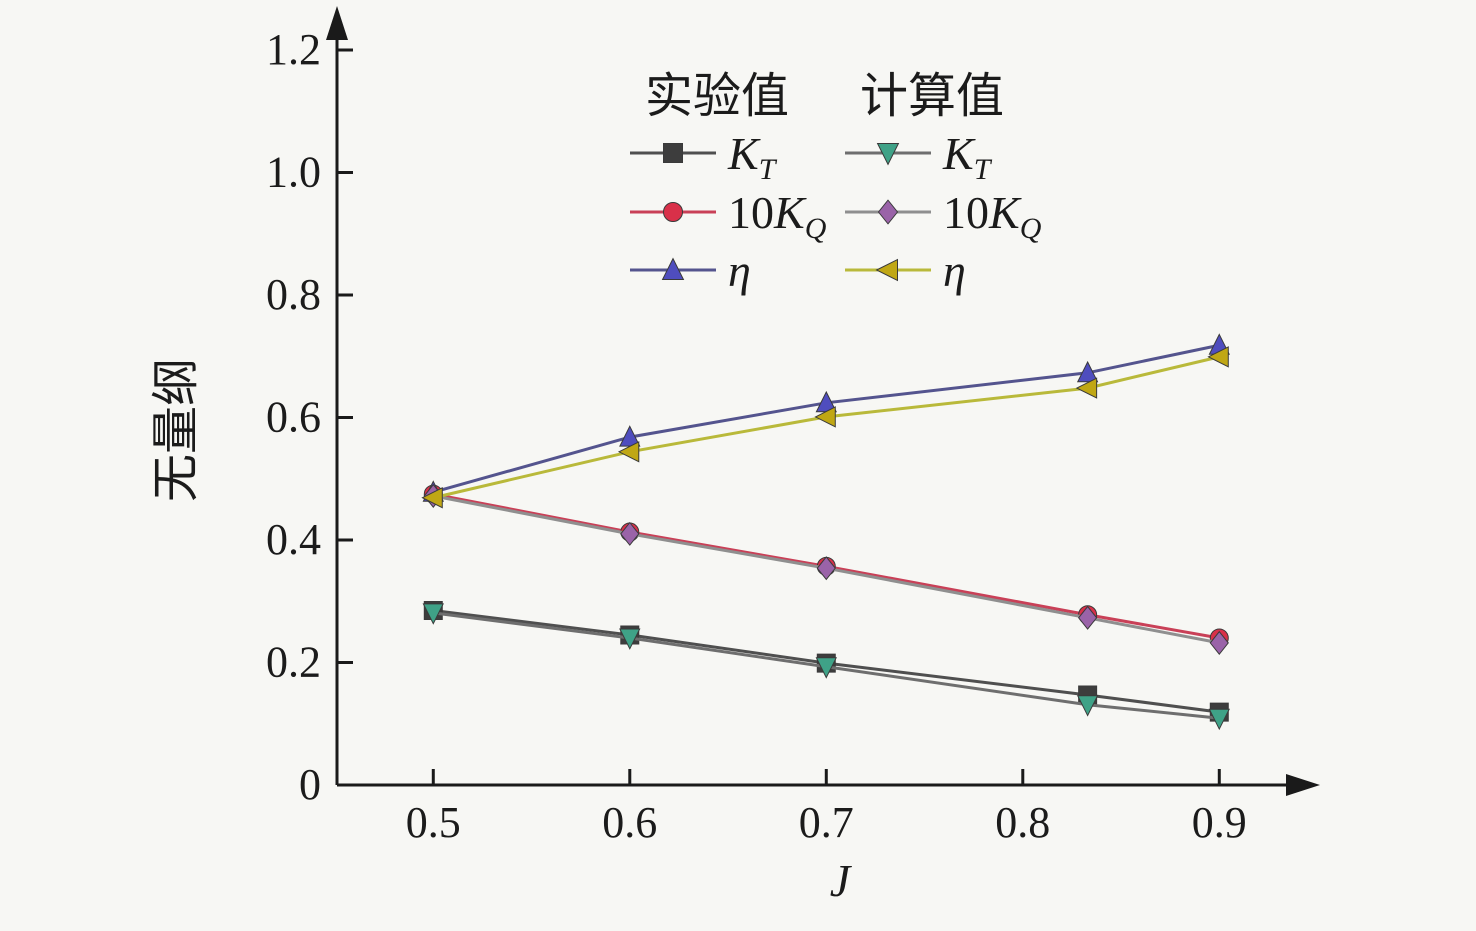 Image resolution: width=1476 pixels, height=931 pixels. I want to click on x-tick-label: 0.9, so click(1219, 822).